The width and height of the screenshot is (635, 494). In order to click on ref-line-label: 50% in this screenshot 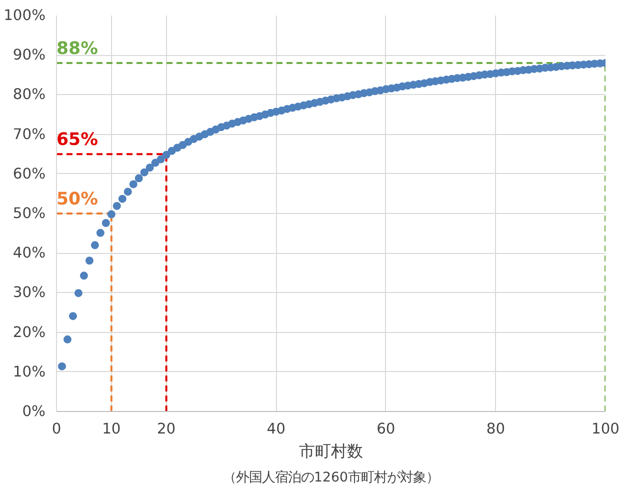, I will do `click(77, 200)`.